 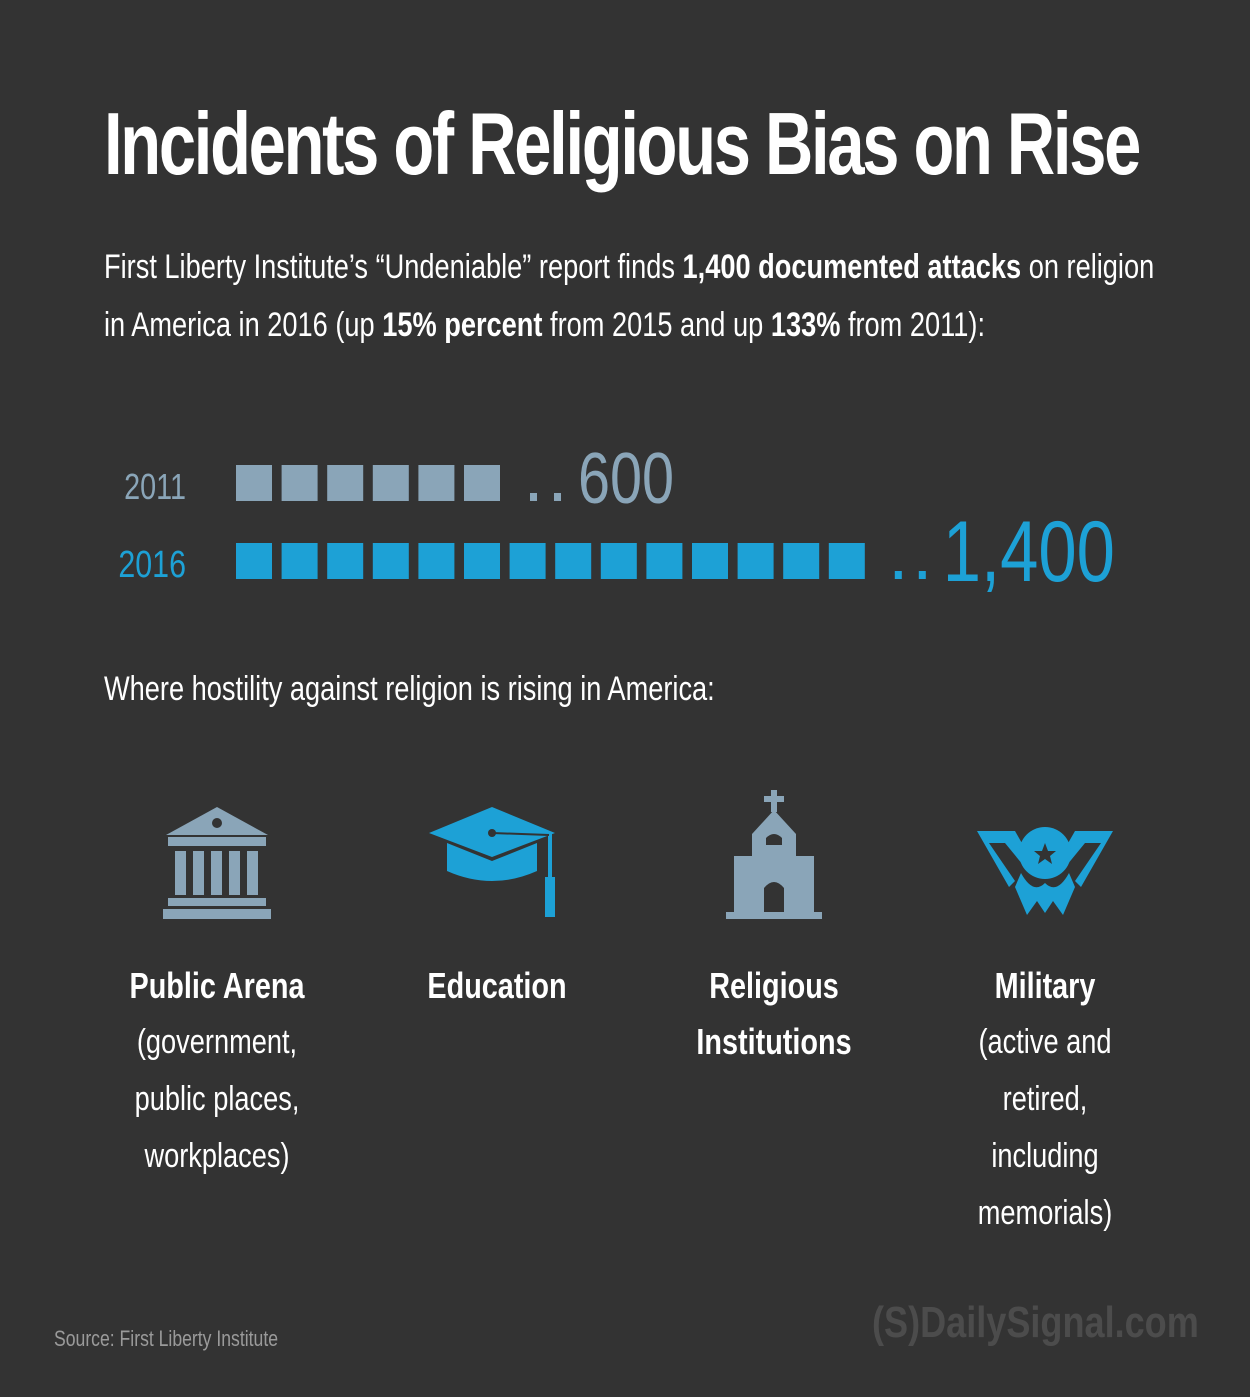 I want to click on intro-part: from 2015 and up, so click(x=656, y=325).